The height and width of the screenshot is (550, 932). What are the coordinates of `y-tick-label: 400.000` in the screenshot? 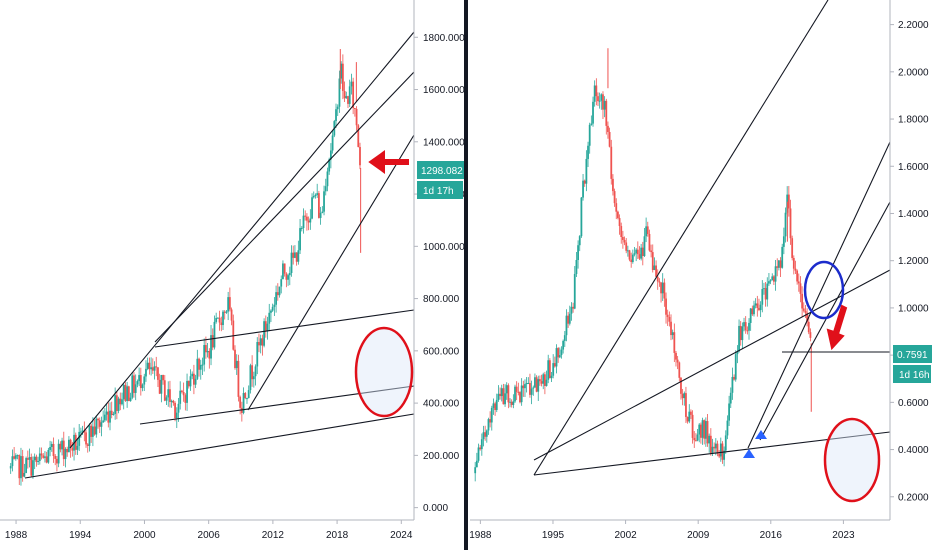 It's located at (441, 404).